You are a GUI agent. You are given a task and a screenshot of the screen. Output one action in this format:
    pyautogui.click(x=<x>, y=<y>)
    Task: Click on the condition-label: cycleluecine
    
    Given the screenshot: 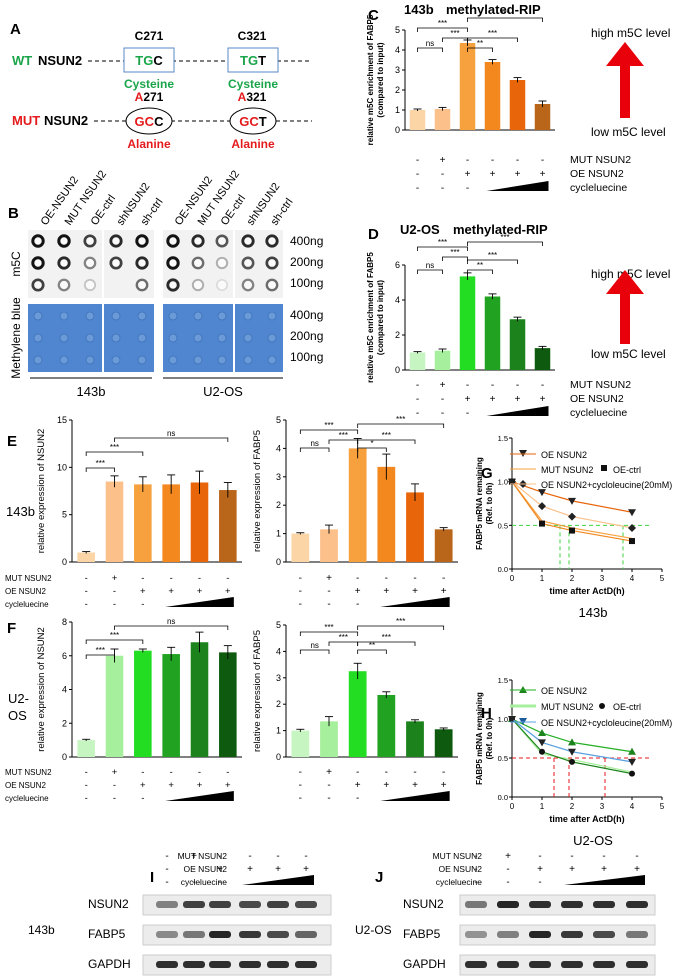 What is the action you would take?
    pyautogui.click(x=204, y=882)
    